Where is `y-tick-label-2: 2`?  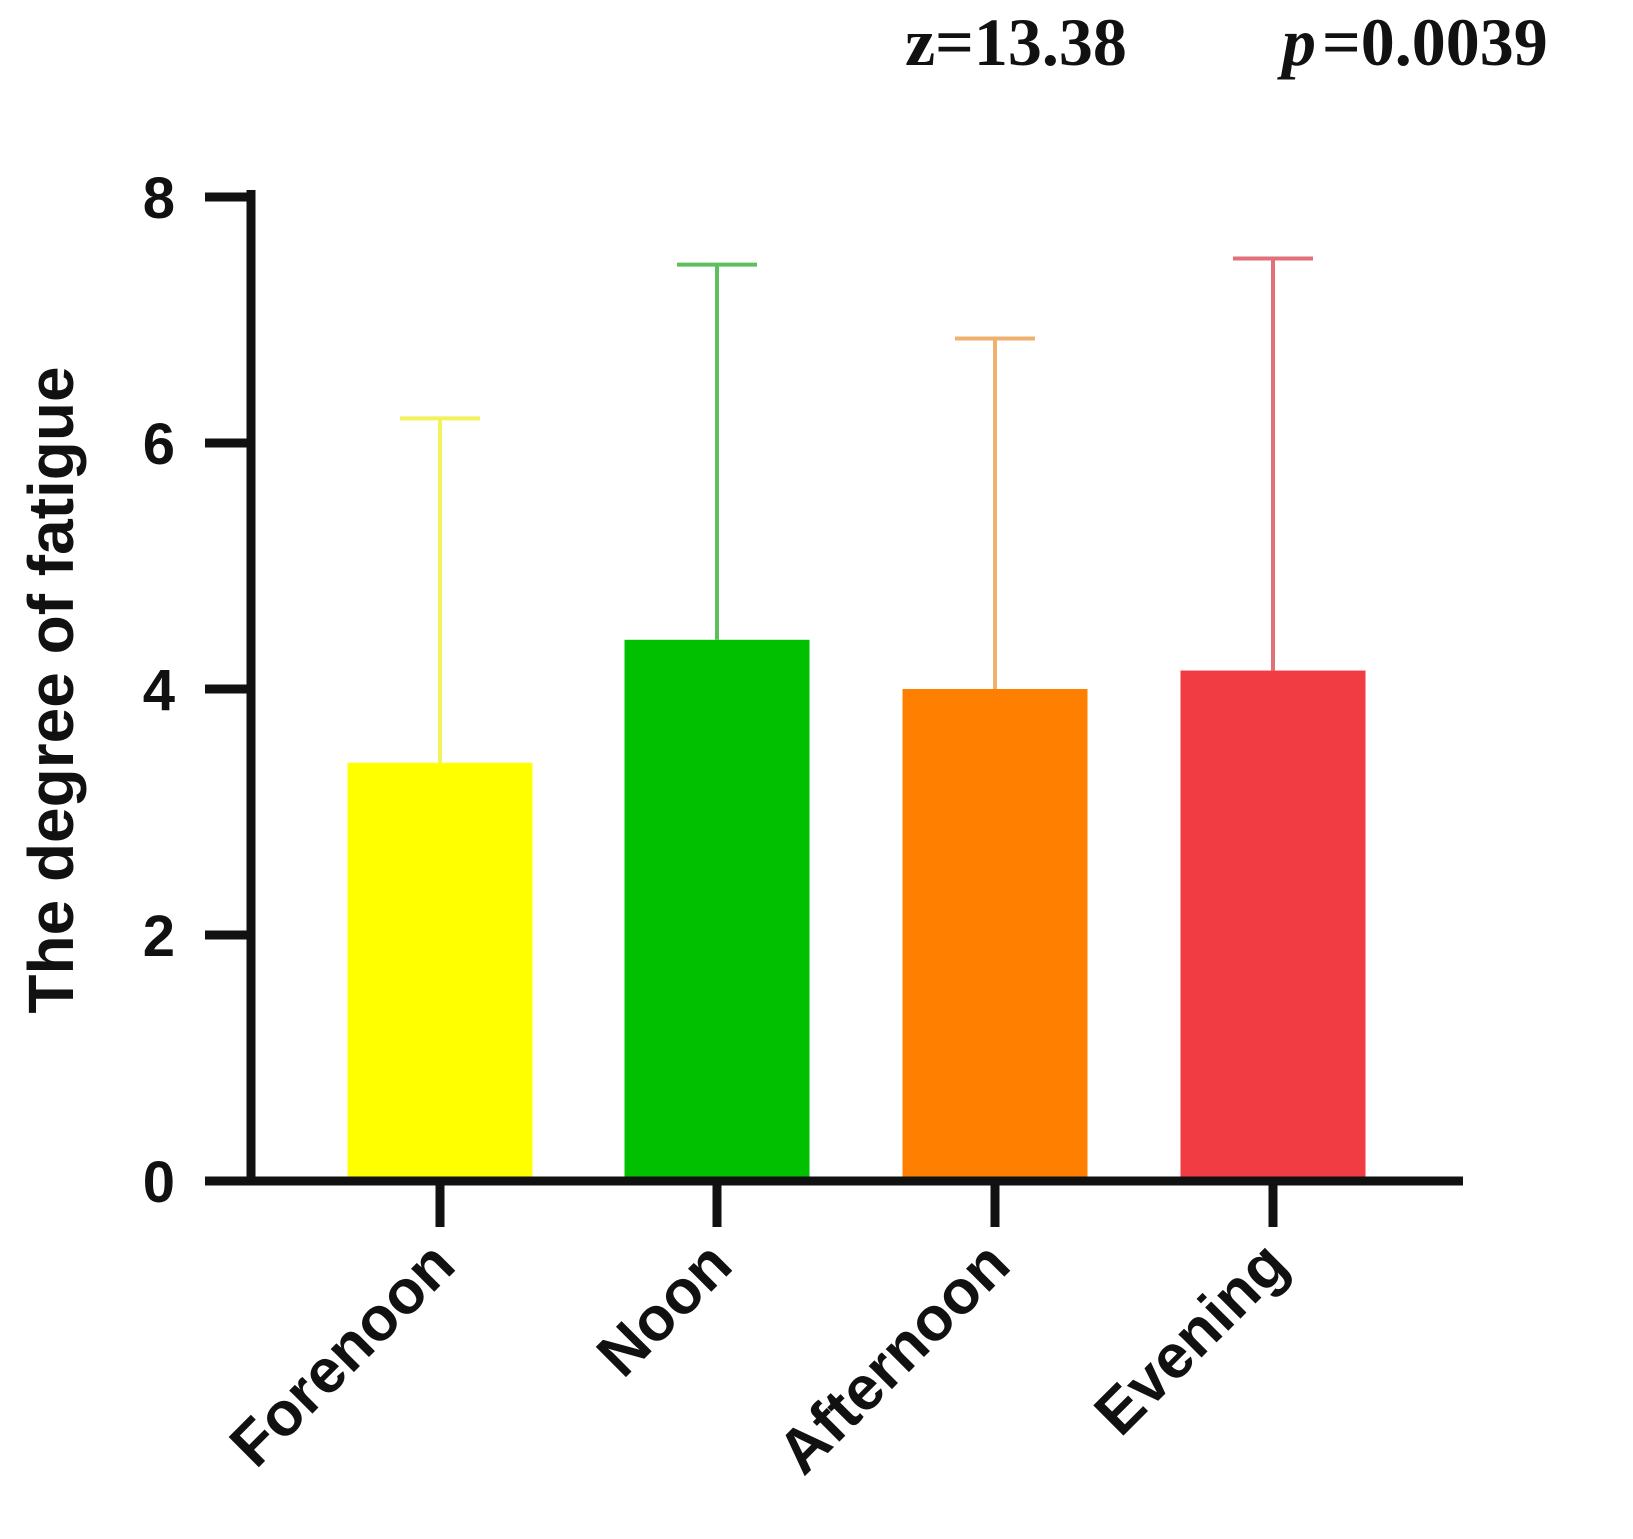
y-tick-label-2: 2 is located at coordinates (159, 936).